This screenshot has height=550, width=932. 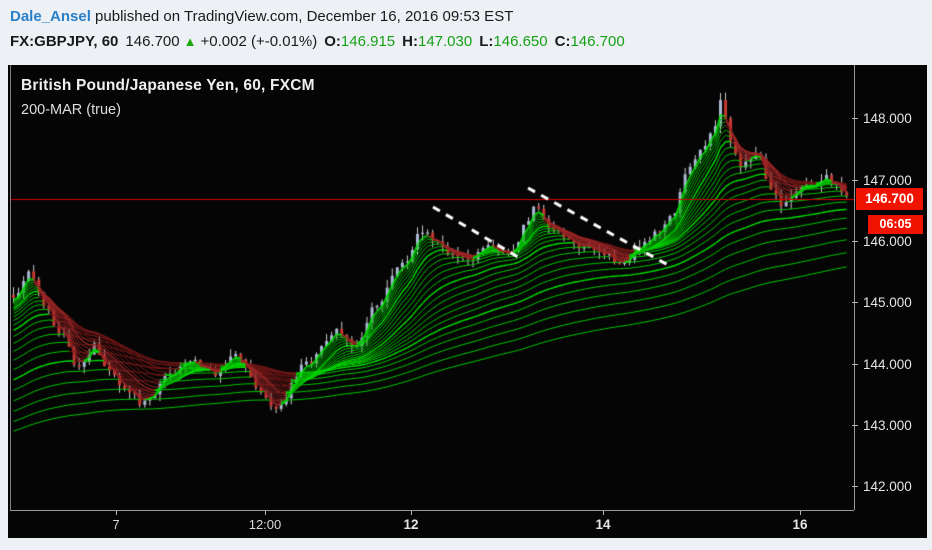 What do you see at coordinates (265, 524) in the screenshot?
I see `time-axis-label: 12:00` at bounding box center [265, 524].